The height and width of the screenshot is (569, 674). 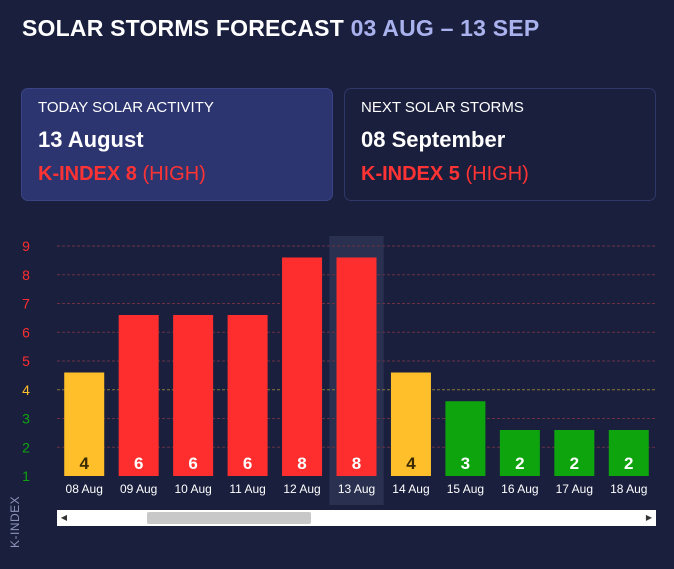 What do you see at coordinates (301, 489) in the screenshot?
I see `x-tick-label: 12 Aug` at bounding box center [301, 489].